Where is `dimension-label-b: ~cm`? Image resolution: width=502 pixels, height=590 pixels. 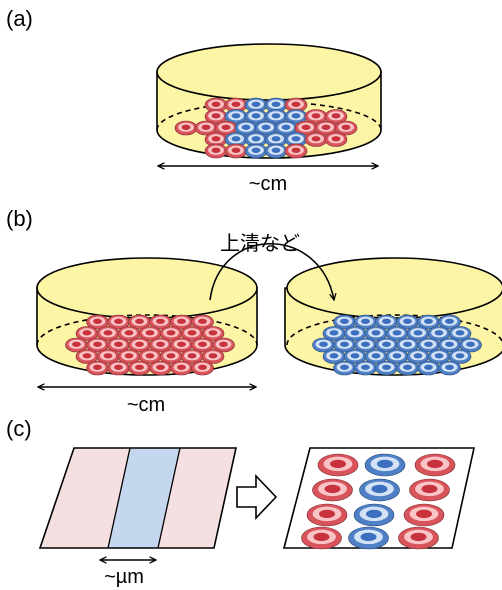 dimension-label-b: ~cm is located at coordinates (146, 405).